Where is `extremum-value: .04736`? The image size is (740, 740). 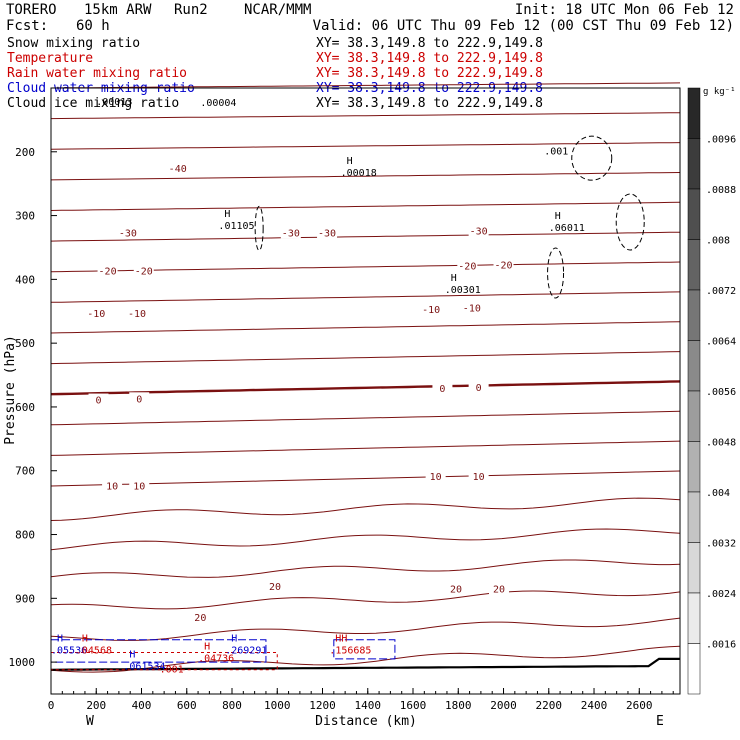 extremum-value: .04736 is located at coordinates (216, 659).